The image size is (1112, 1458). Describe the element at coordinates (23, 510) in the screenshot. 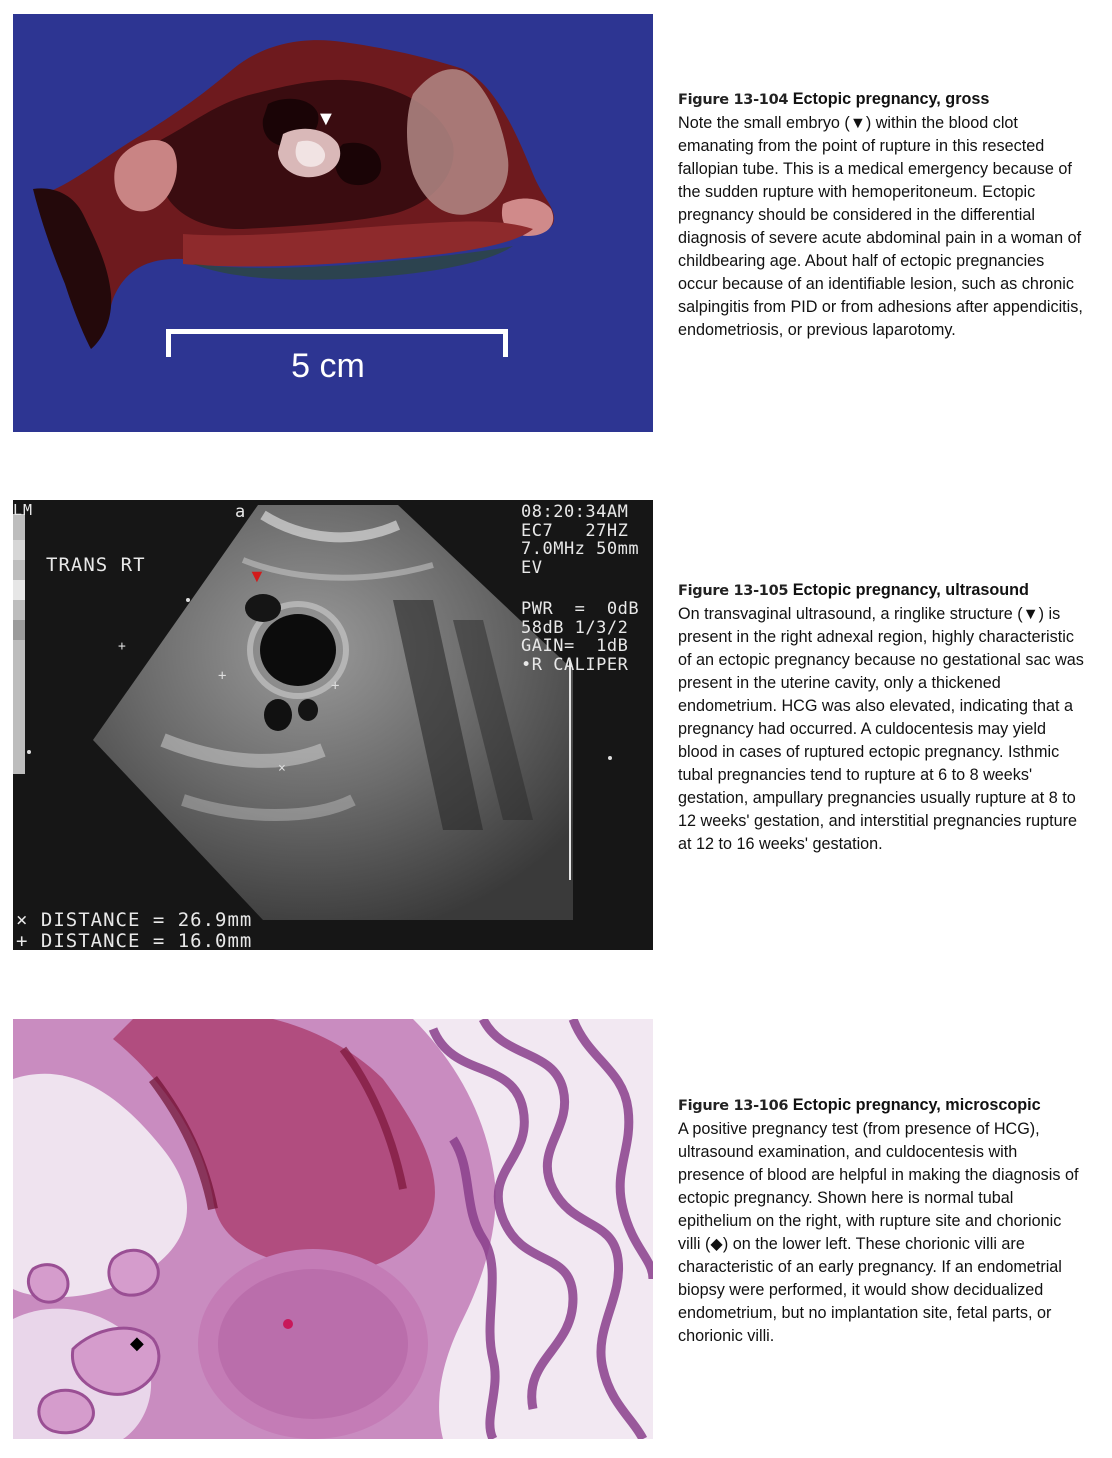

I see `ultrasound-corner-label: LM` at that location.